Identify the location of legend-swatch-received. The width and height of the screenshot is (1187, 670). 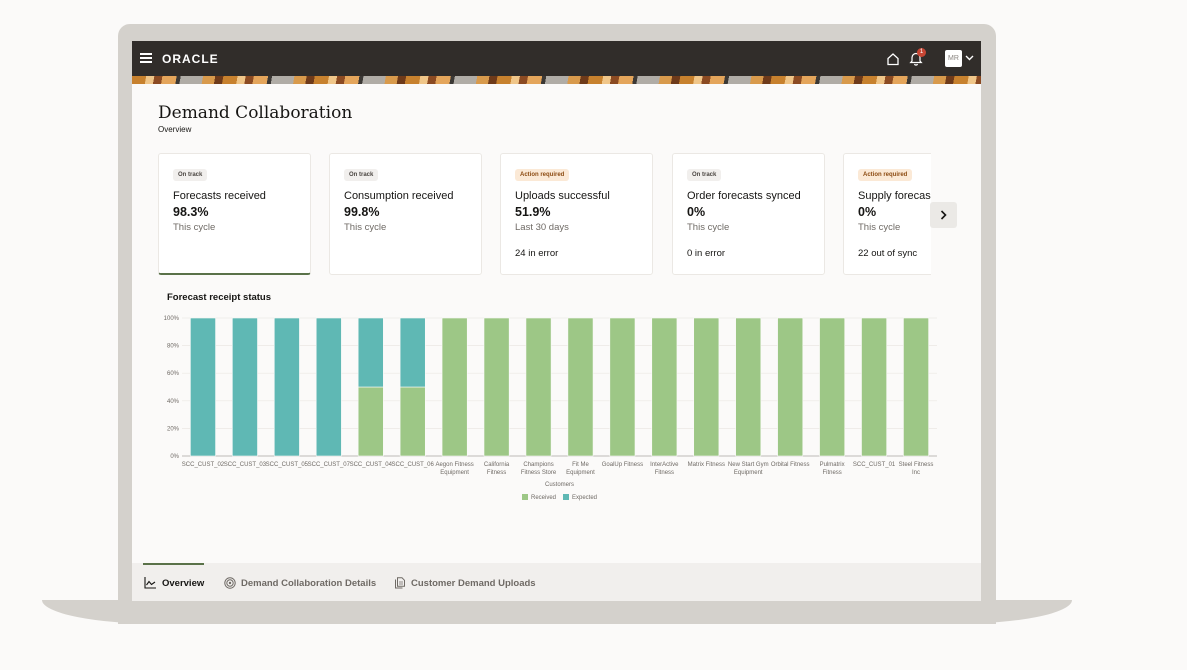
(525, 497).